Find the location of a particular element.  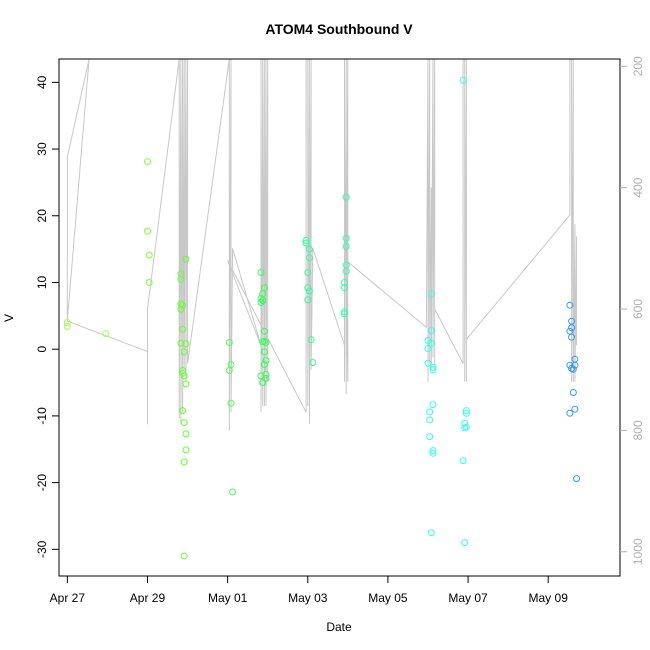

y-tick-label: -20 is located at coordinates (42, 483).